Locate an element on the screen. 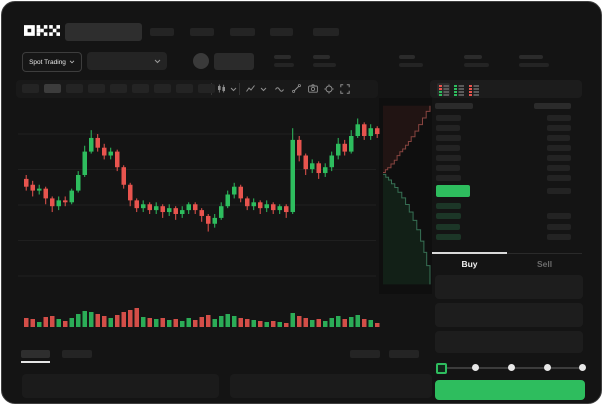  candle-type-icon is located at coordinates (221, 88).